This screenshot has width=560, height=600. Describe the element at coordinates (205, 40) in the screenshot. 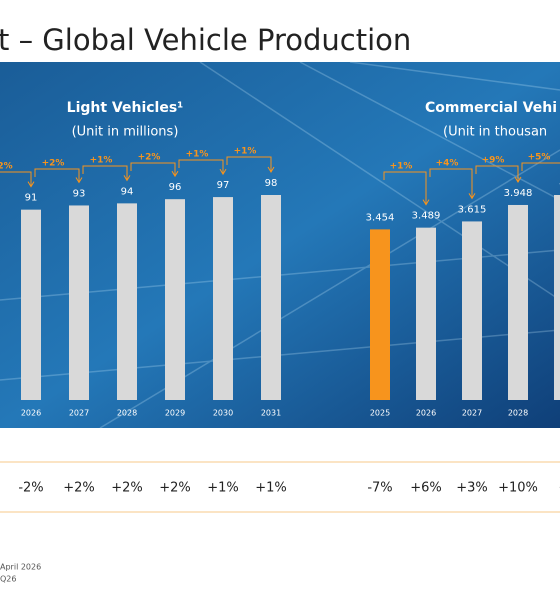

I see `slide-title: t – Global Vehicle Production` at that location.